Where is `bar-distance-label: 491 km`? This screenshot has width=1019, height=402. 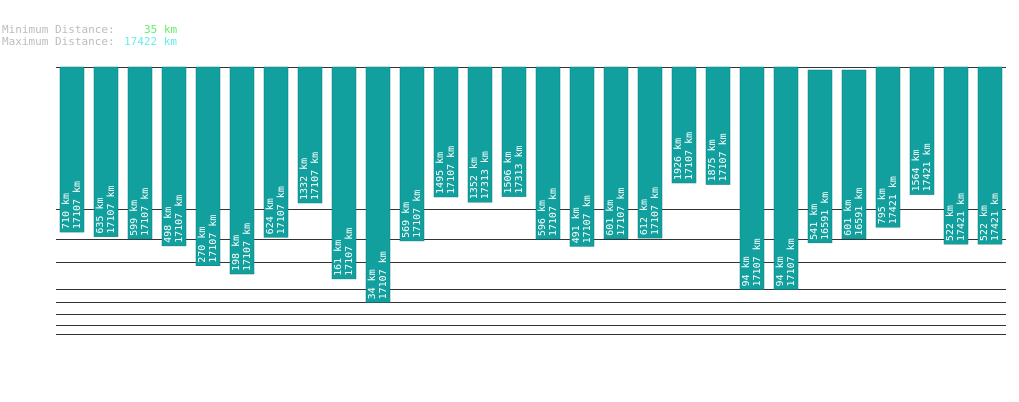
bar-distance-label: 491 km is located at coordinates (576, 225).